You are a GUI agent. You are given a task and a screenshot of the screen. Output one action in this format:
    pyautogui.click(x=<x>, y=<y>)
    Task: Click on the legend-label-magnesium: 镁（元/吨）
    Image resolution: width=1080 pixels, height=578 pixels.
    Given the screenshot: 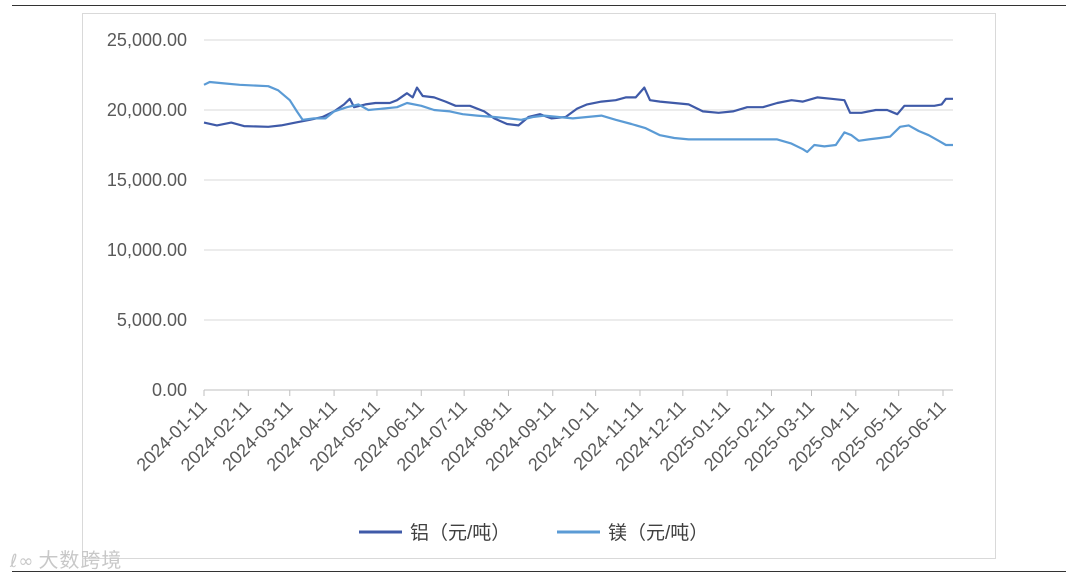 What is the action you would take?
    pyautogui.click(x=658, y=533)
    